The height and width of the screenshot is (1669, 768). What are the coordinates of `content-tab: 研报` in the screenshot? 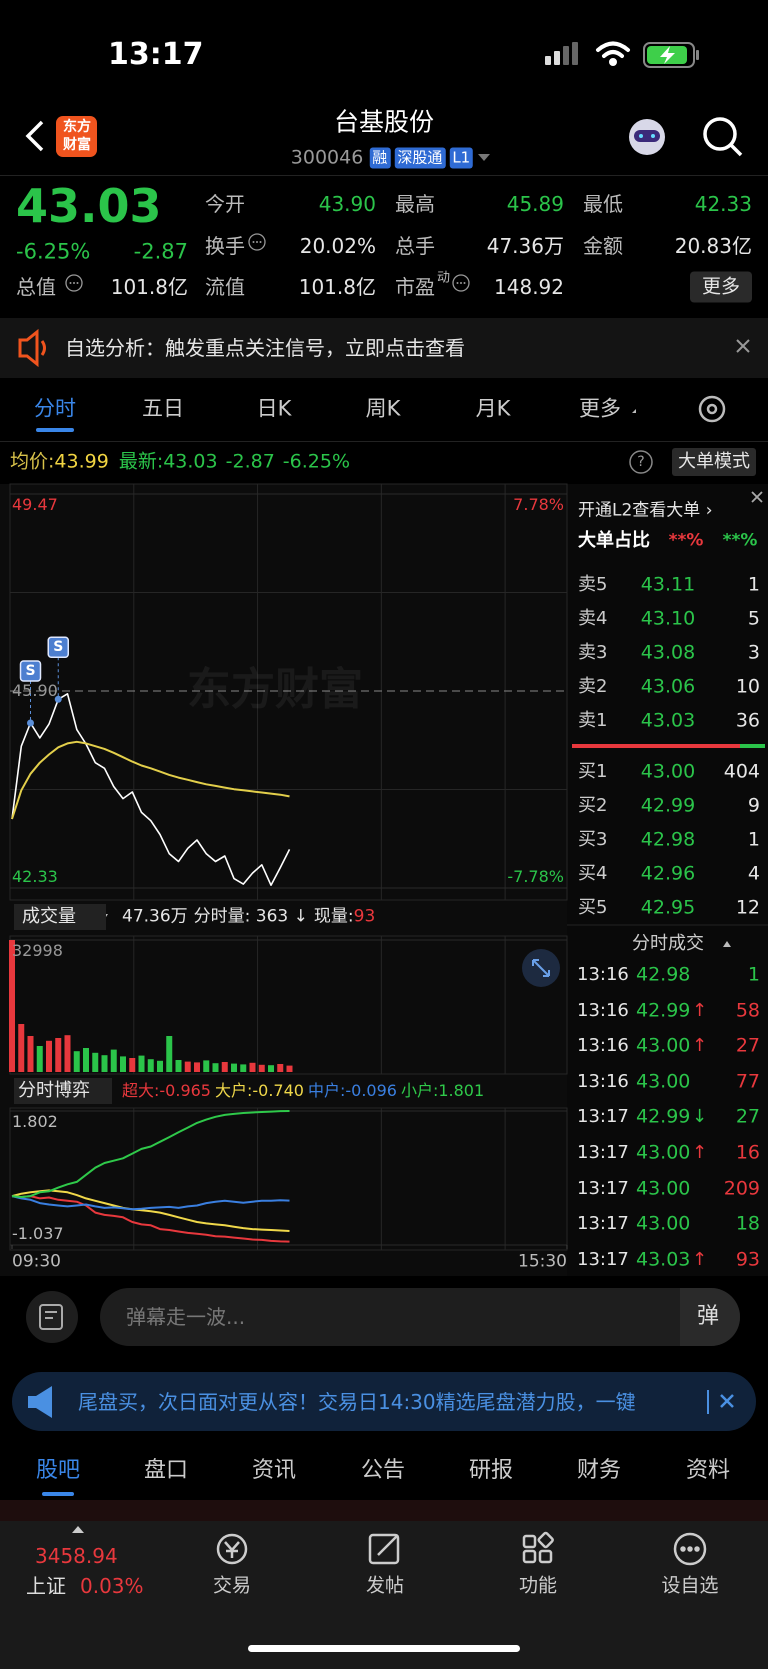 It's located at (491, 1470).